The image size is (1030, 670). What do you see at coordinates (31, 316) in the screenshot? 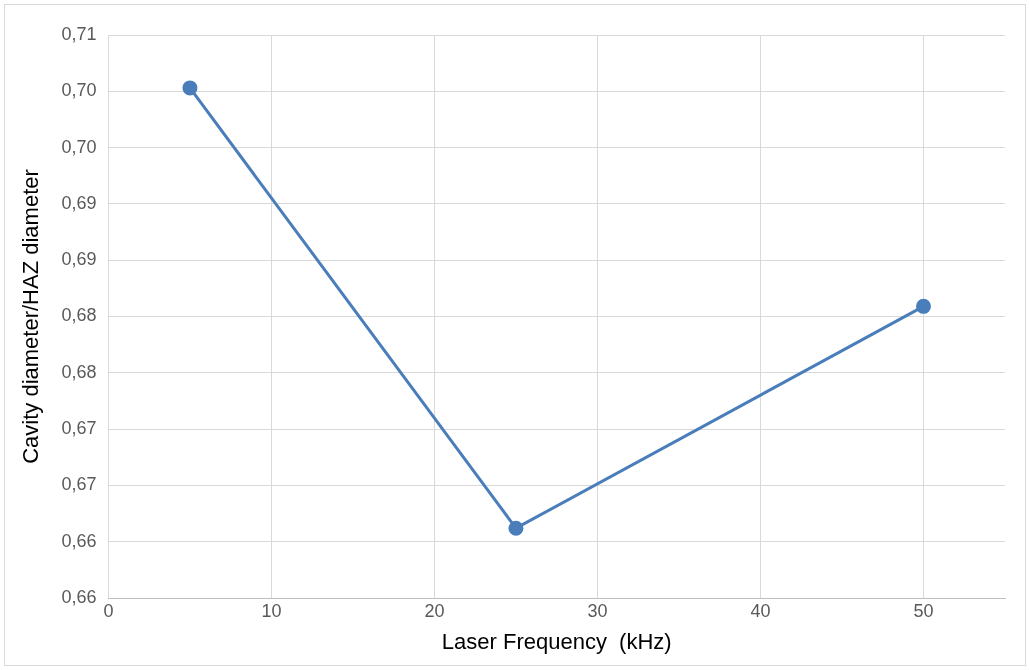
I see `y-axis-title: Cavity diameter/HAZ diameter` at bounding box center [31, 316].